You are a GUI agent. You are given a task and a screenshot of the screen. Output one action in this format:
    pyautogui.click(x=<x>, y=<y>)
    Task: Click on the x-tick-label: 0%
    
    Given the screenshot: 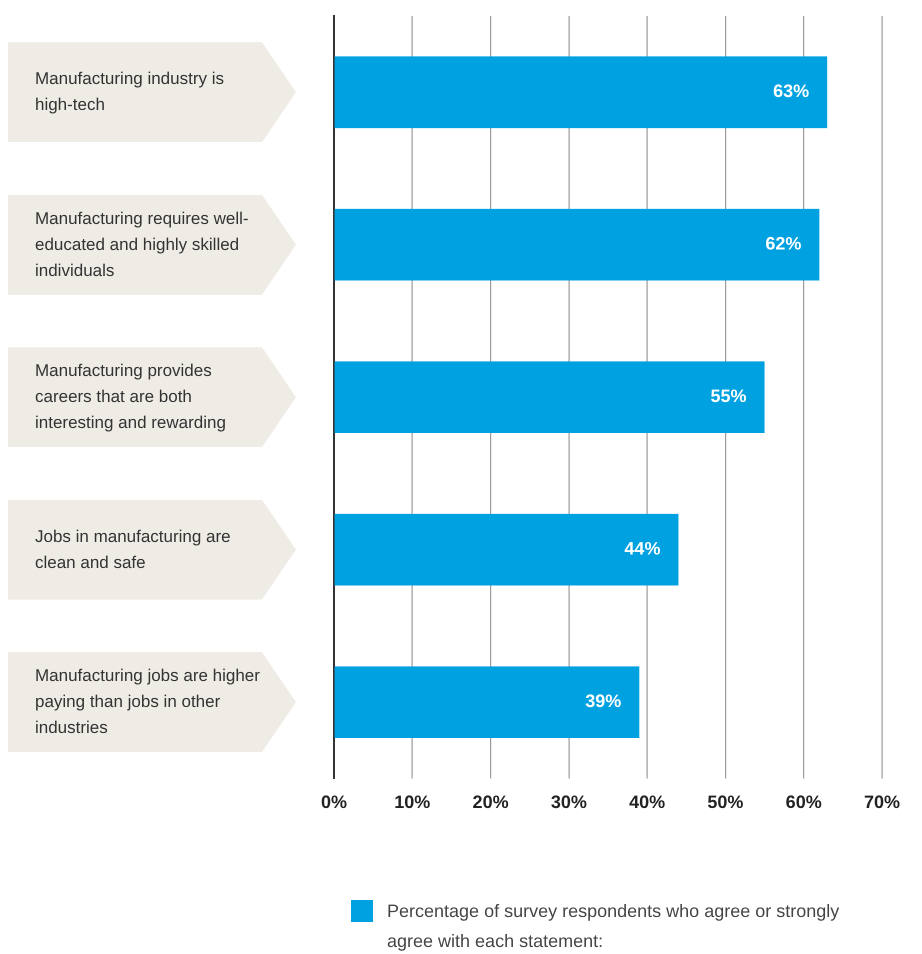 What is the action you would take?
    pyautogui.click(x=334, y=802)
    